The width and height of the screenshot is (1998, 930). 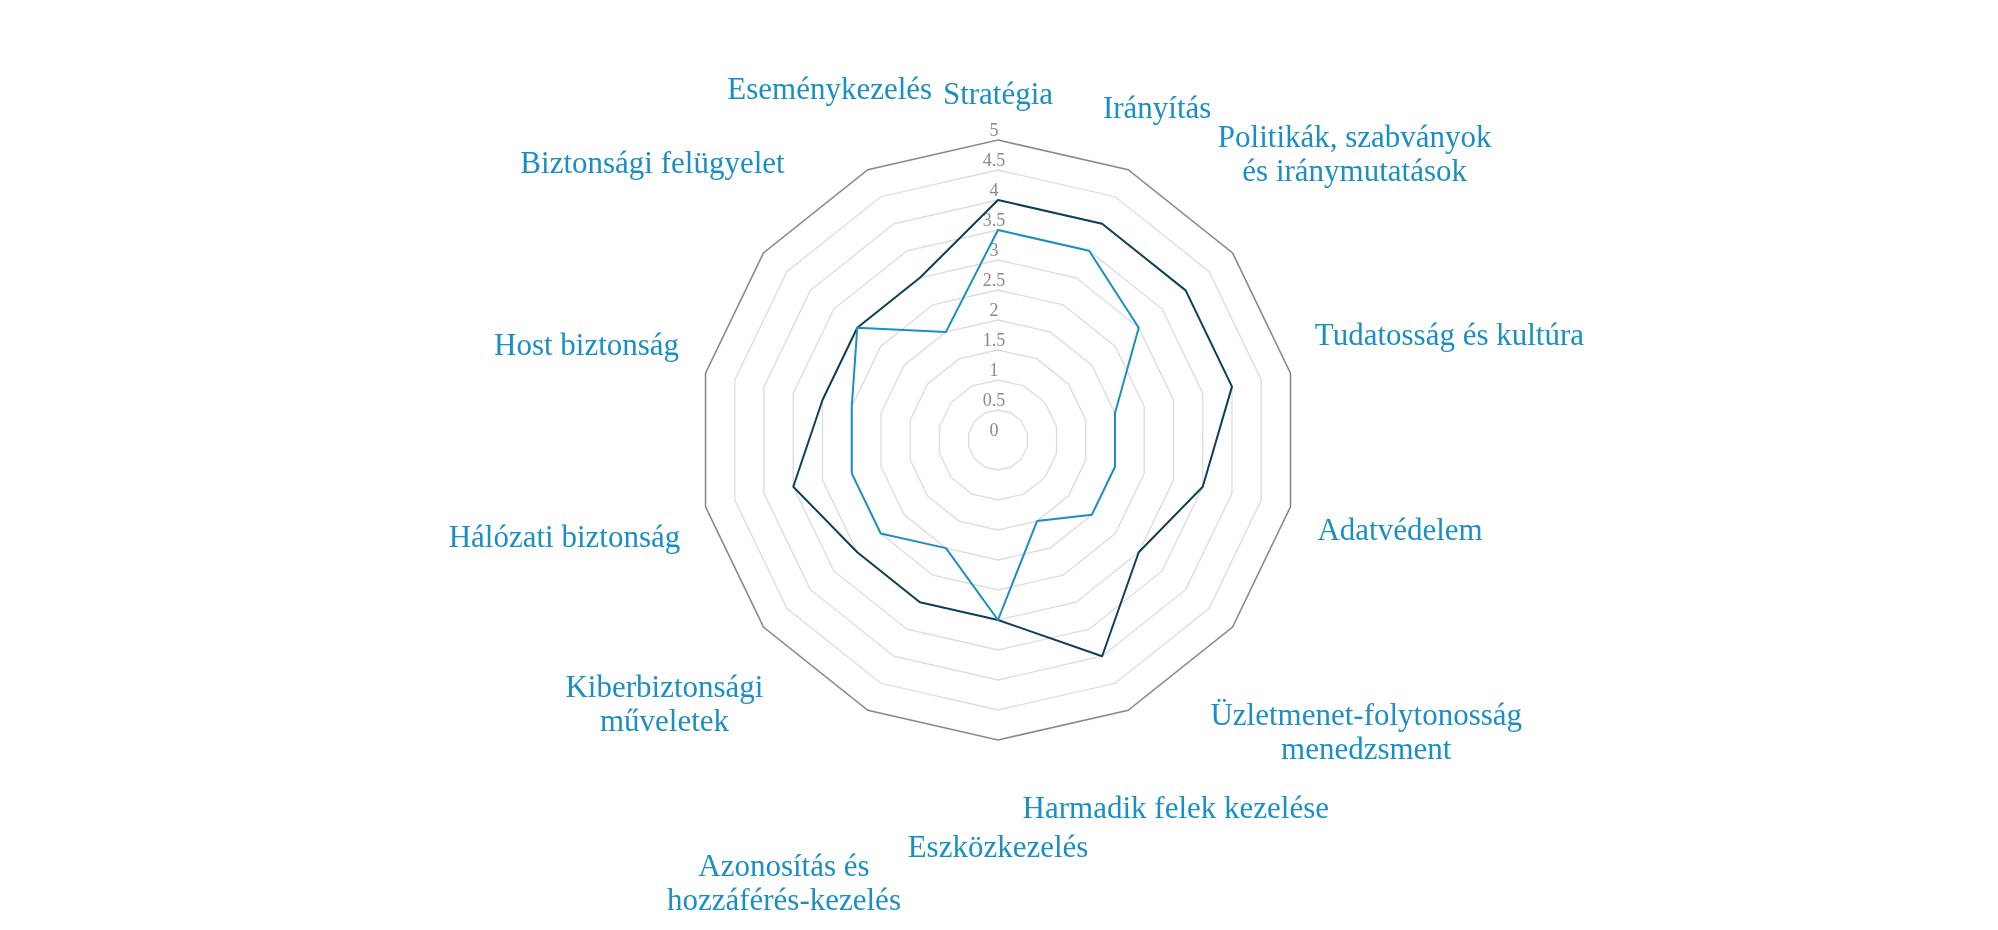 I want to click on y-tick-label: 4.5, so click(x=994, y=160).